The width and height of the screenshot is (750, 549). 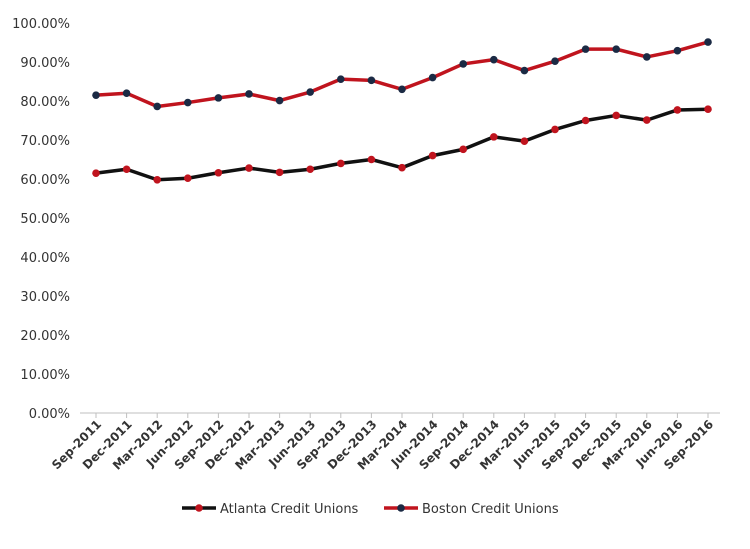 I want to click on y-tick-label: 50.00%, so click(x=45, y=219).